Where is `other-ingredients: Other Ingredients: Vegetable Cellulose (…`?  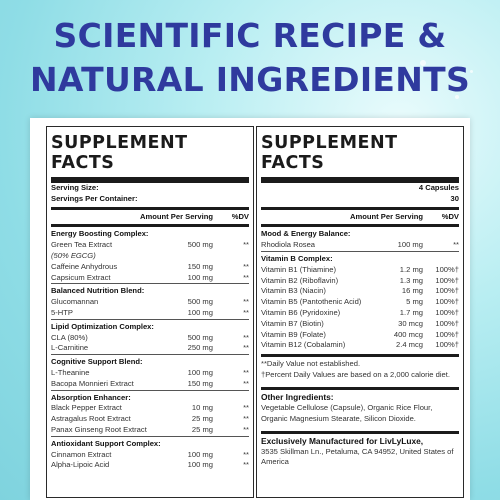
other-ingredients: Other Ingredients: Vegetable Cellulose (… is located at coordinates (360, 409).